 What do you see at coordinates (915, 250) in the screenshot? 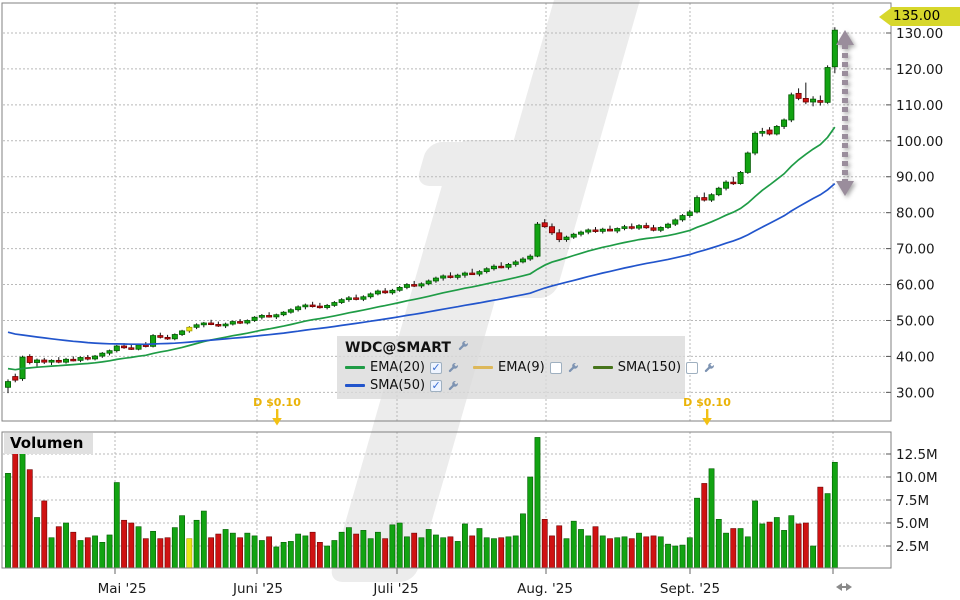
I see `price-tick-label: 70.00` at bounding box center [915, 250].